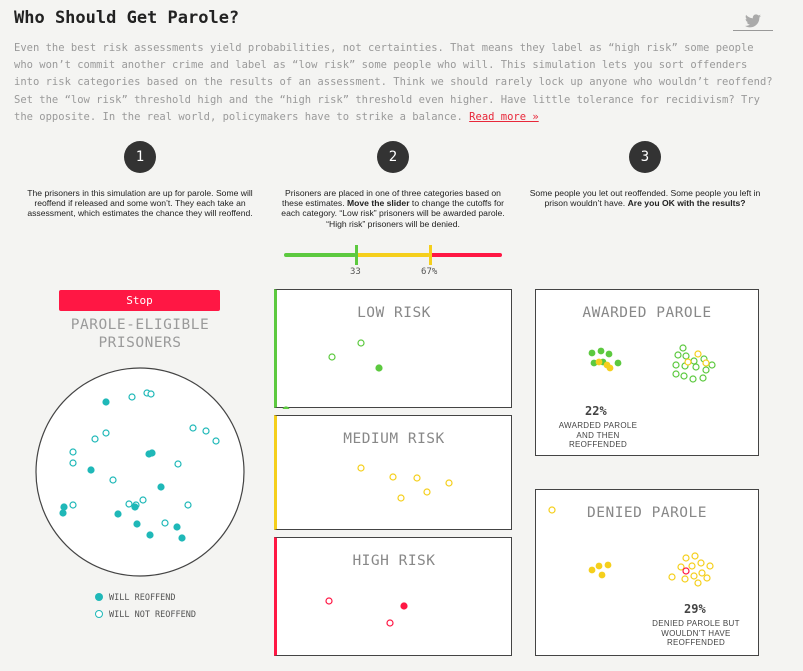 Image resolution: width=803 pixels, height=671 pixels. What do you see at coordinates (393, 596) in the screenshot?
I see `high-risk-box: HIGH RISK` at bounding box center [393, 596].